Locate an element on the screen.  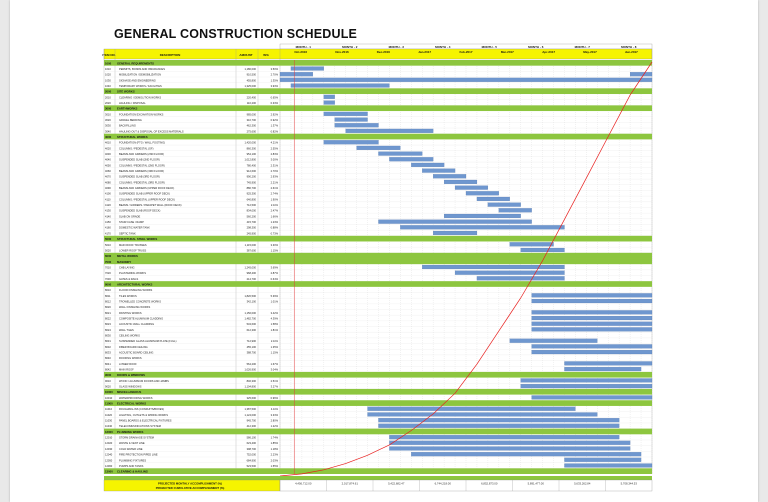
task-amount: 945,700 is located at coordinates (252, 421).